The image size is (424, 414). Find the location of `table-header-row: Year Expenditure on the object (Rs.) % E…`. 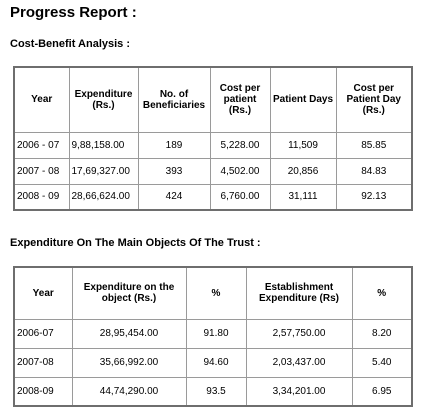

table-header-row: Year Expenditure on the object (Rs.) % E… is located at coordinates (213, 293).